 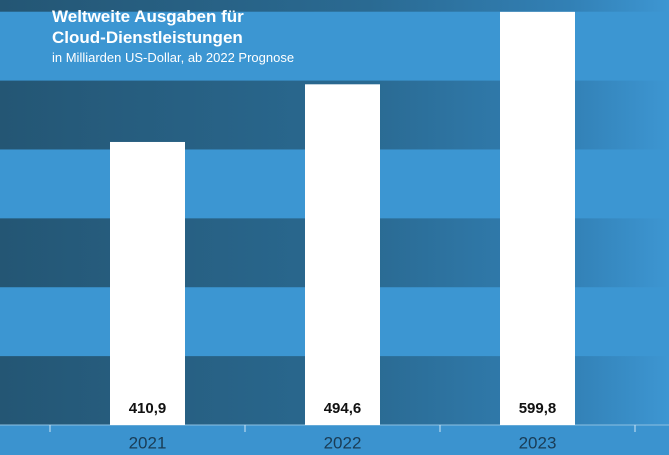 I want to click on value-label: 494,6, so click(x=343, y=408).